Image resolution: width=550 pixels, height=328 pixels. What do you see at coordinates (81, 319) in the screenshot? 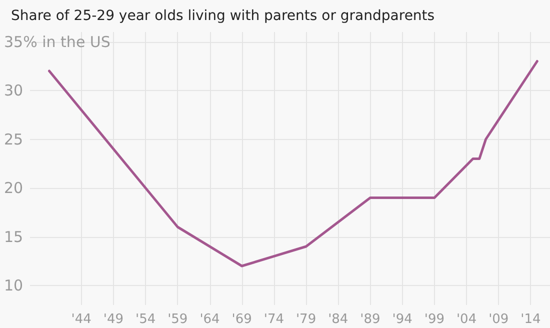
I see `x-tick-label: '44` at bounding box center [81, 319].